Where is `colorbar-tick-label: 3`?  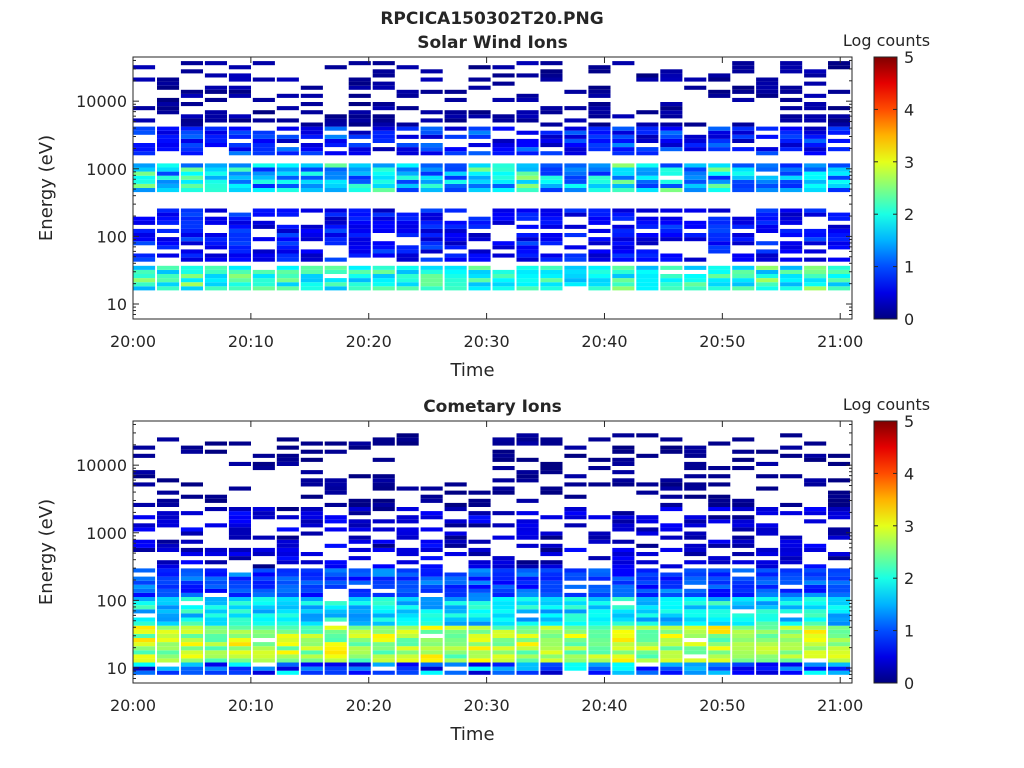 colorbar-tick-label: 3 is located at coordinates (909, 162).